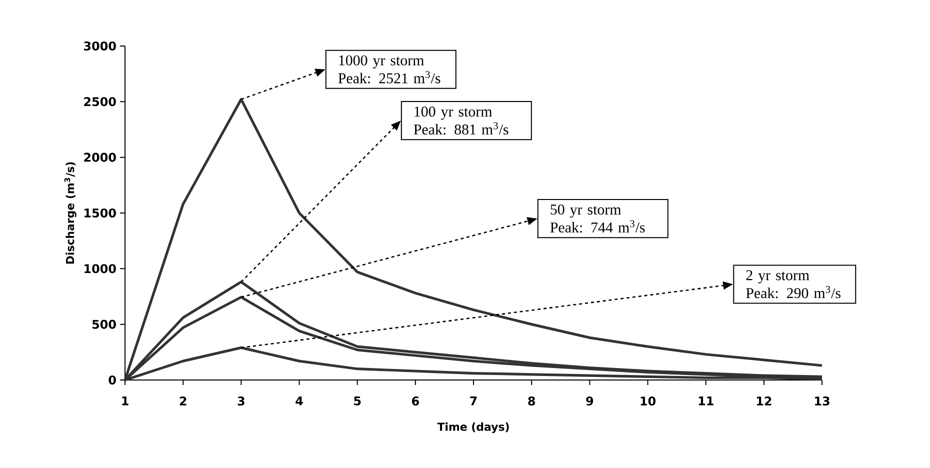 The height and width of the screenshot is (468, 930). Describe the element at coordinates (357, 401) in the screenshot. I see `x-tick-label: 5` at that location.